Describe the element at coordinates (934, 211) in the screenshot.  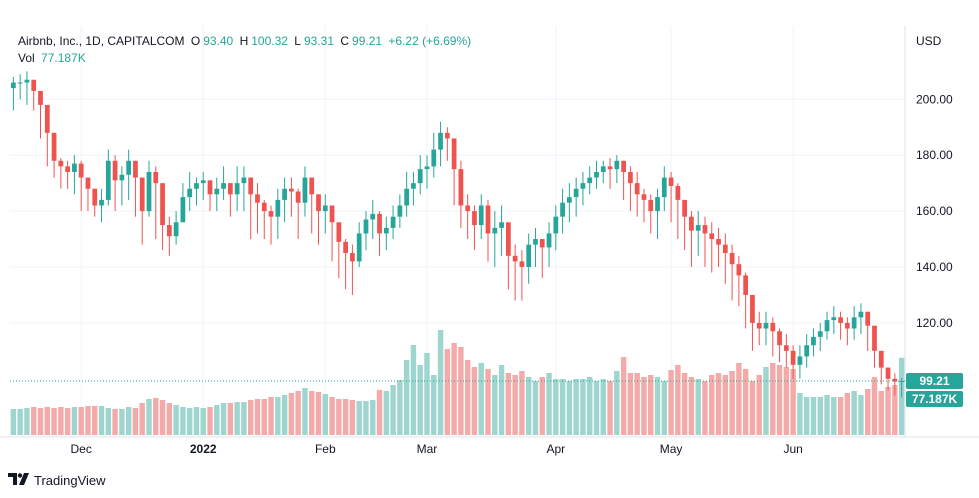
I see `y-tick-label: 160.00` at that location.